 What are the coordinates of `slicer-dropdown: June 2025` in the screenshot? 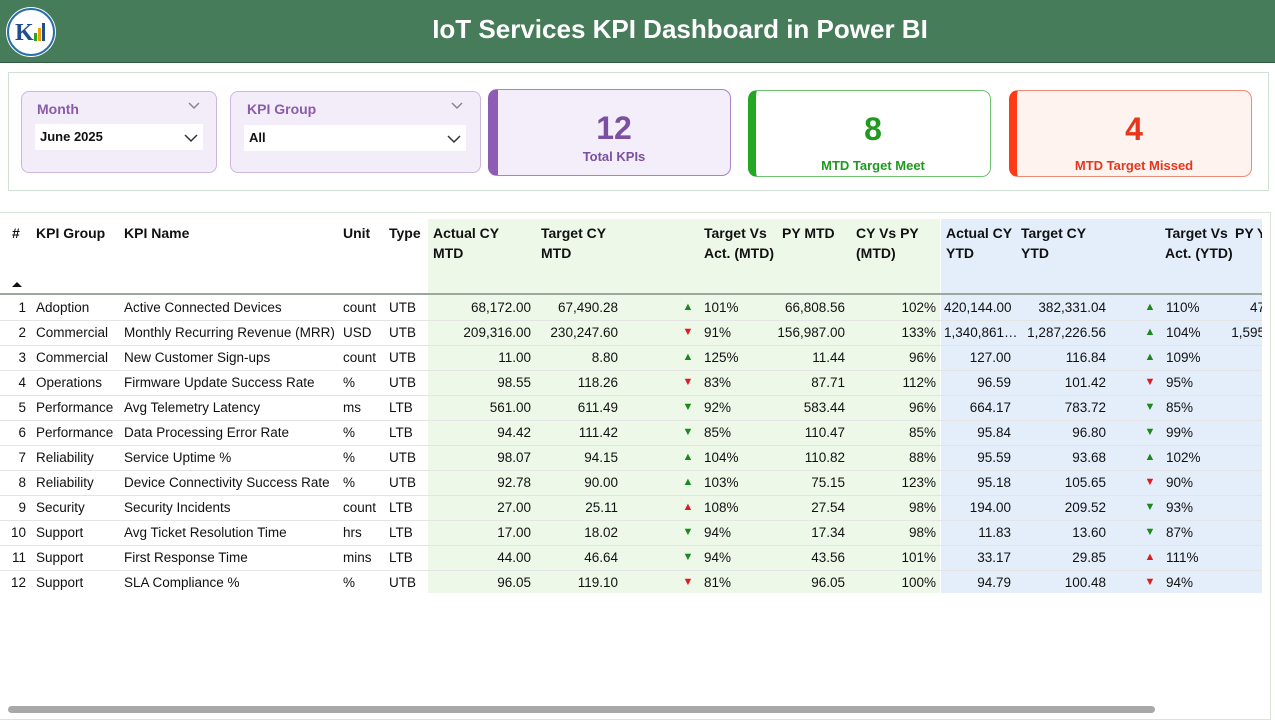 It's located at (119, 137).